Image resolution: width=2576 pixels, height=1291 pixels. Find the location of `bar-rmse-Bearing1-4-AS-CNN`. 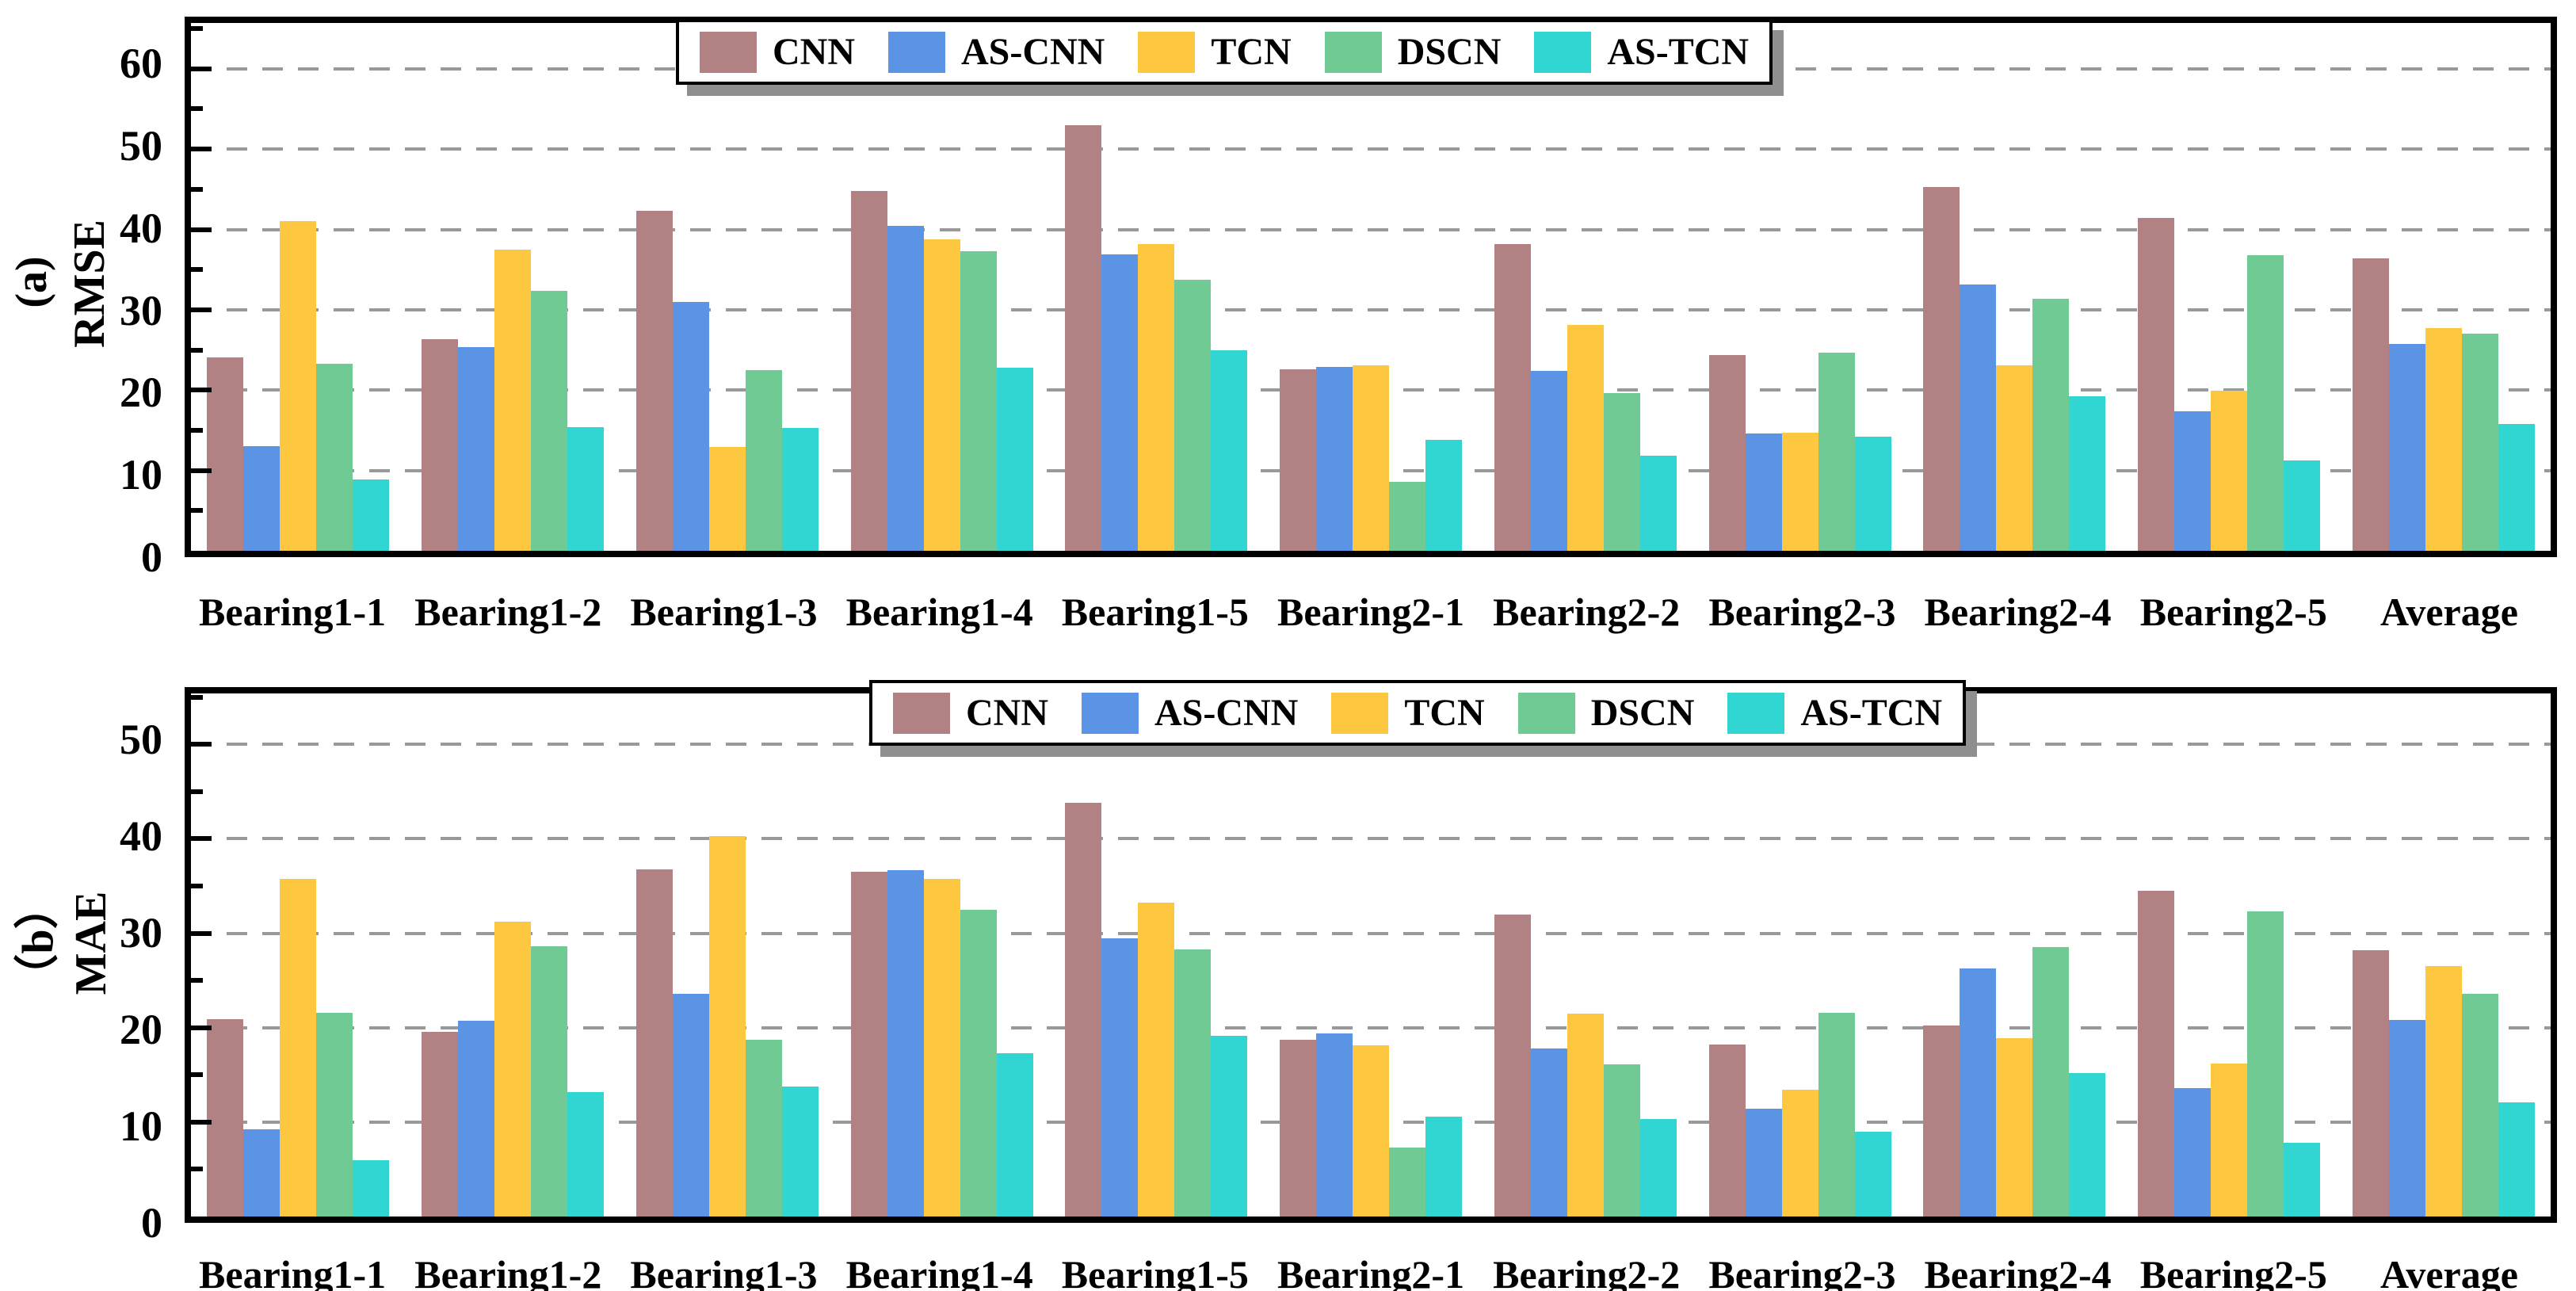

bar-rmse-Bearing1-4-AS-CNN is located at coordinates (905, 388).